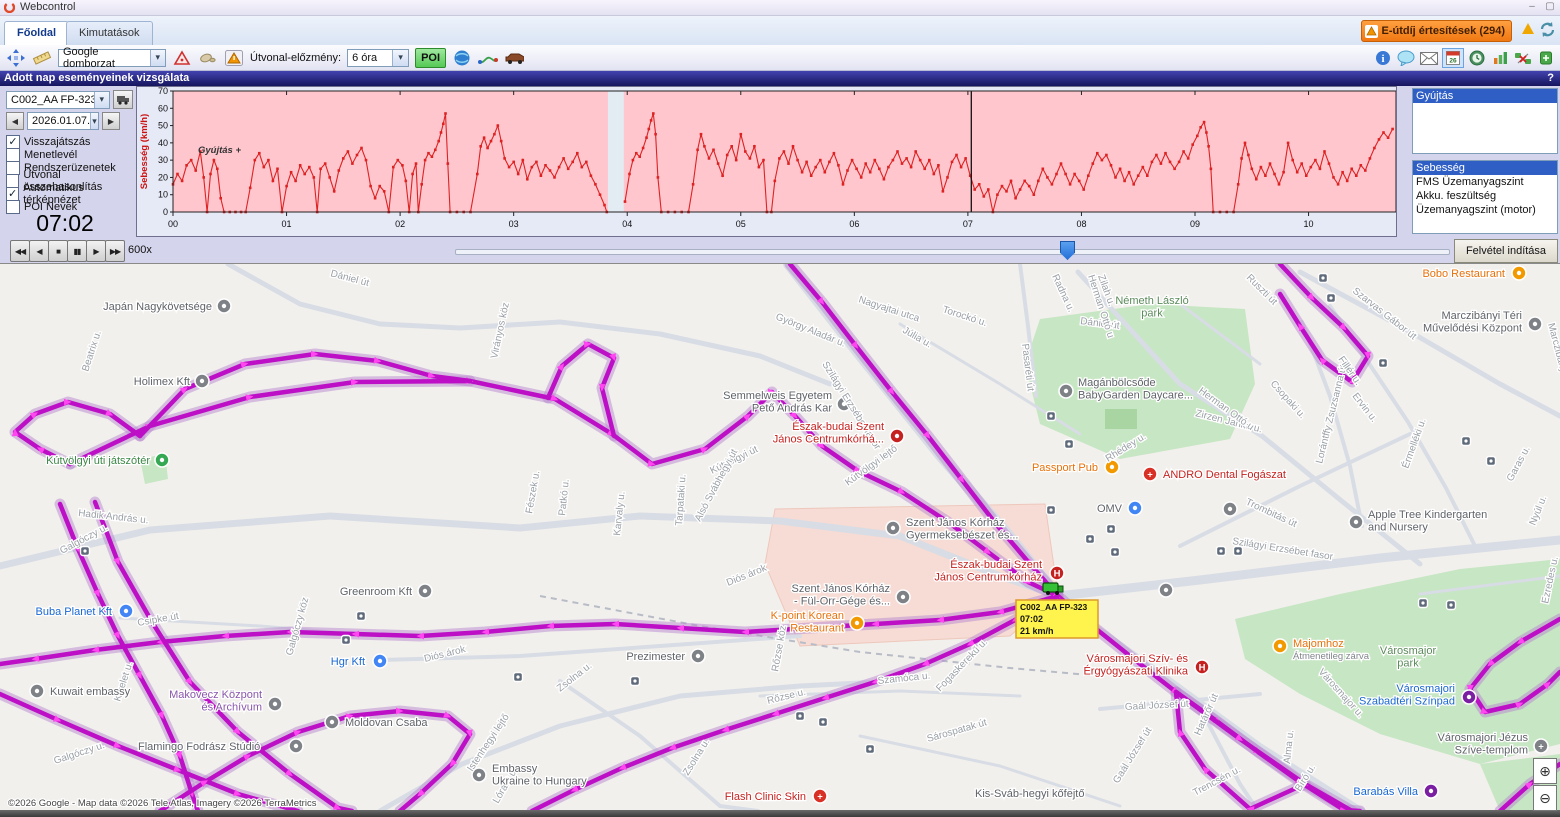 The height and width of the screenshot is (817, 1560). What do you see at coordinates (1500, 58) in the screenshot?
I see `statistics-icon` at bounding box center [1500, 58].